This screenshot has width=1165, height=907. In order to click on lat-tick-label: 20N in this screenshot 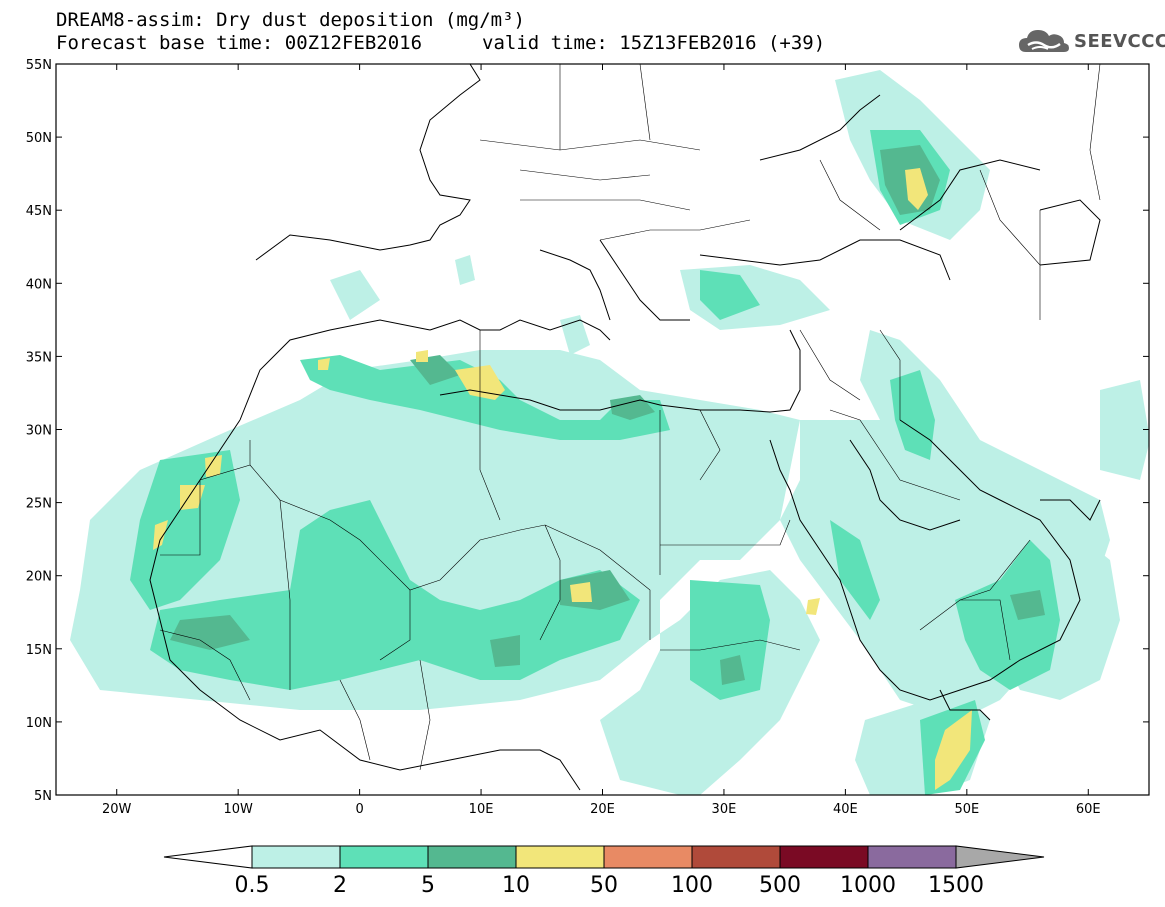, I will do `click(39, 577)`.